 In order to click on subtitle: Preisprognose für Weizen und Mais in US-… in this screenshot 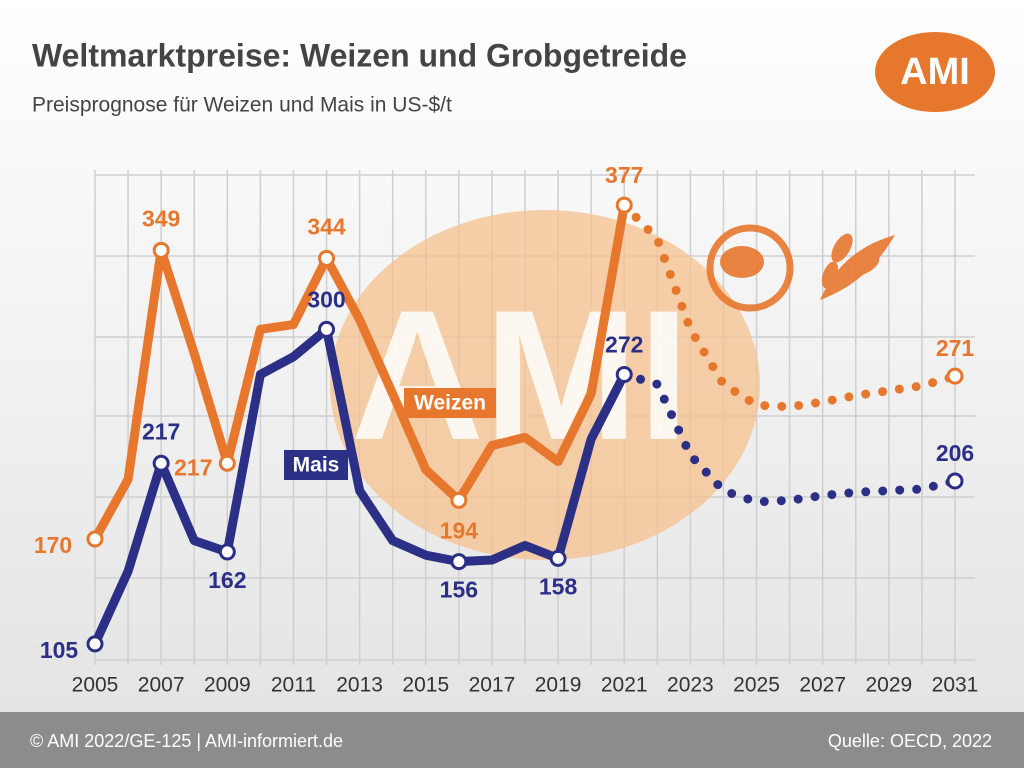, I will do `click(242, 105)`.